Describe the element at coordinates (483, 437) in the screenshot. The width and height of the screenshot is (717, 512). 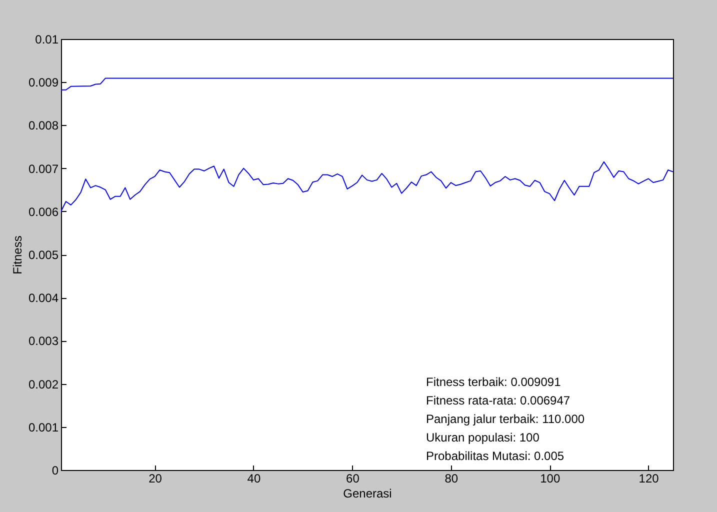
I see `annotation: Ukuran populasi: 100` at that location.